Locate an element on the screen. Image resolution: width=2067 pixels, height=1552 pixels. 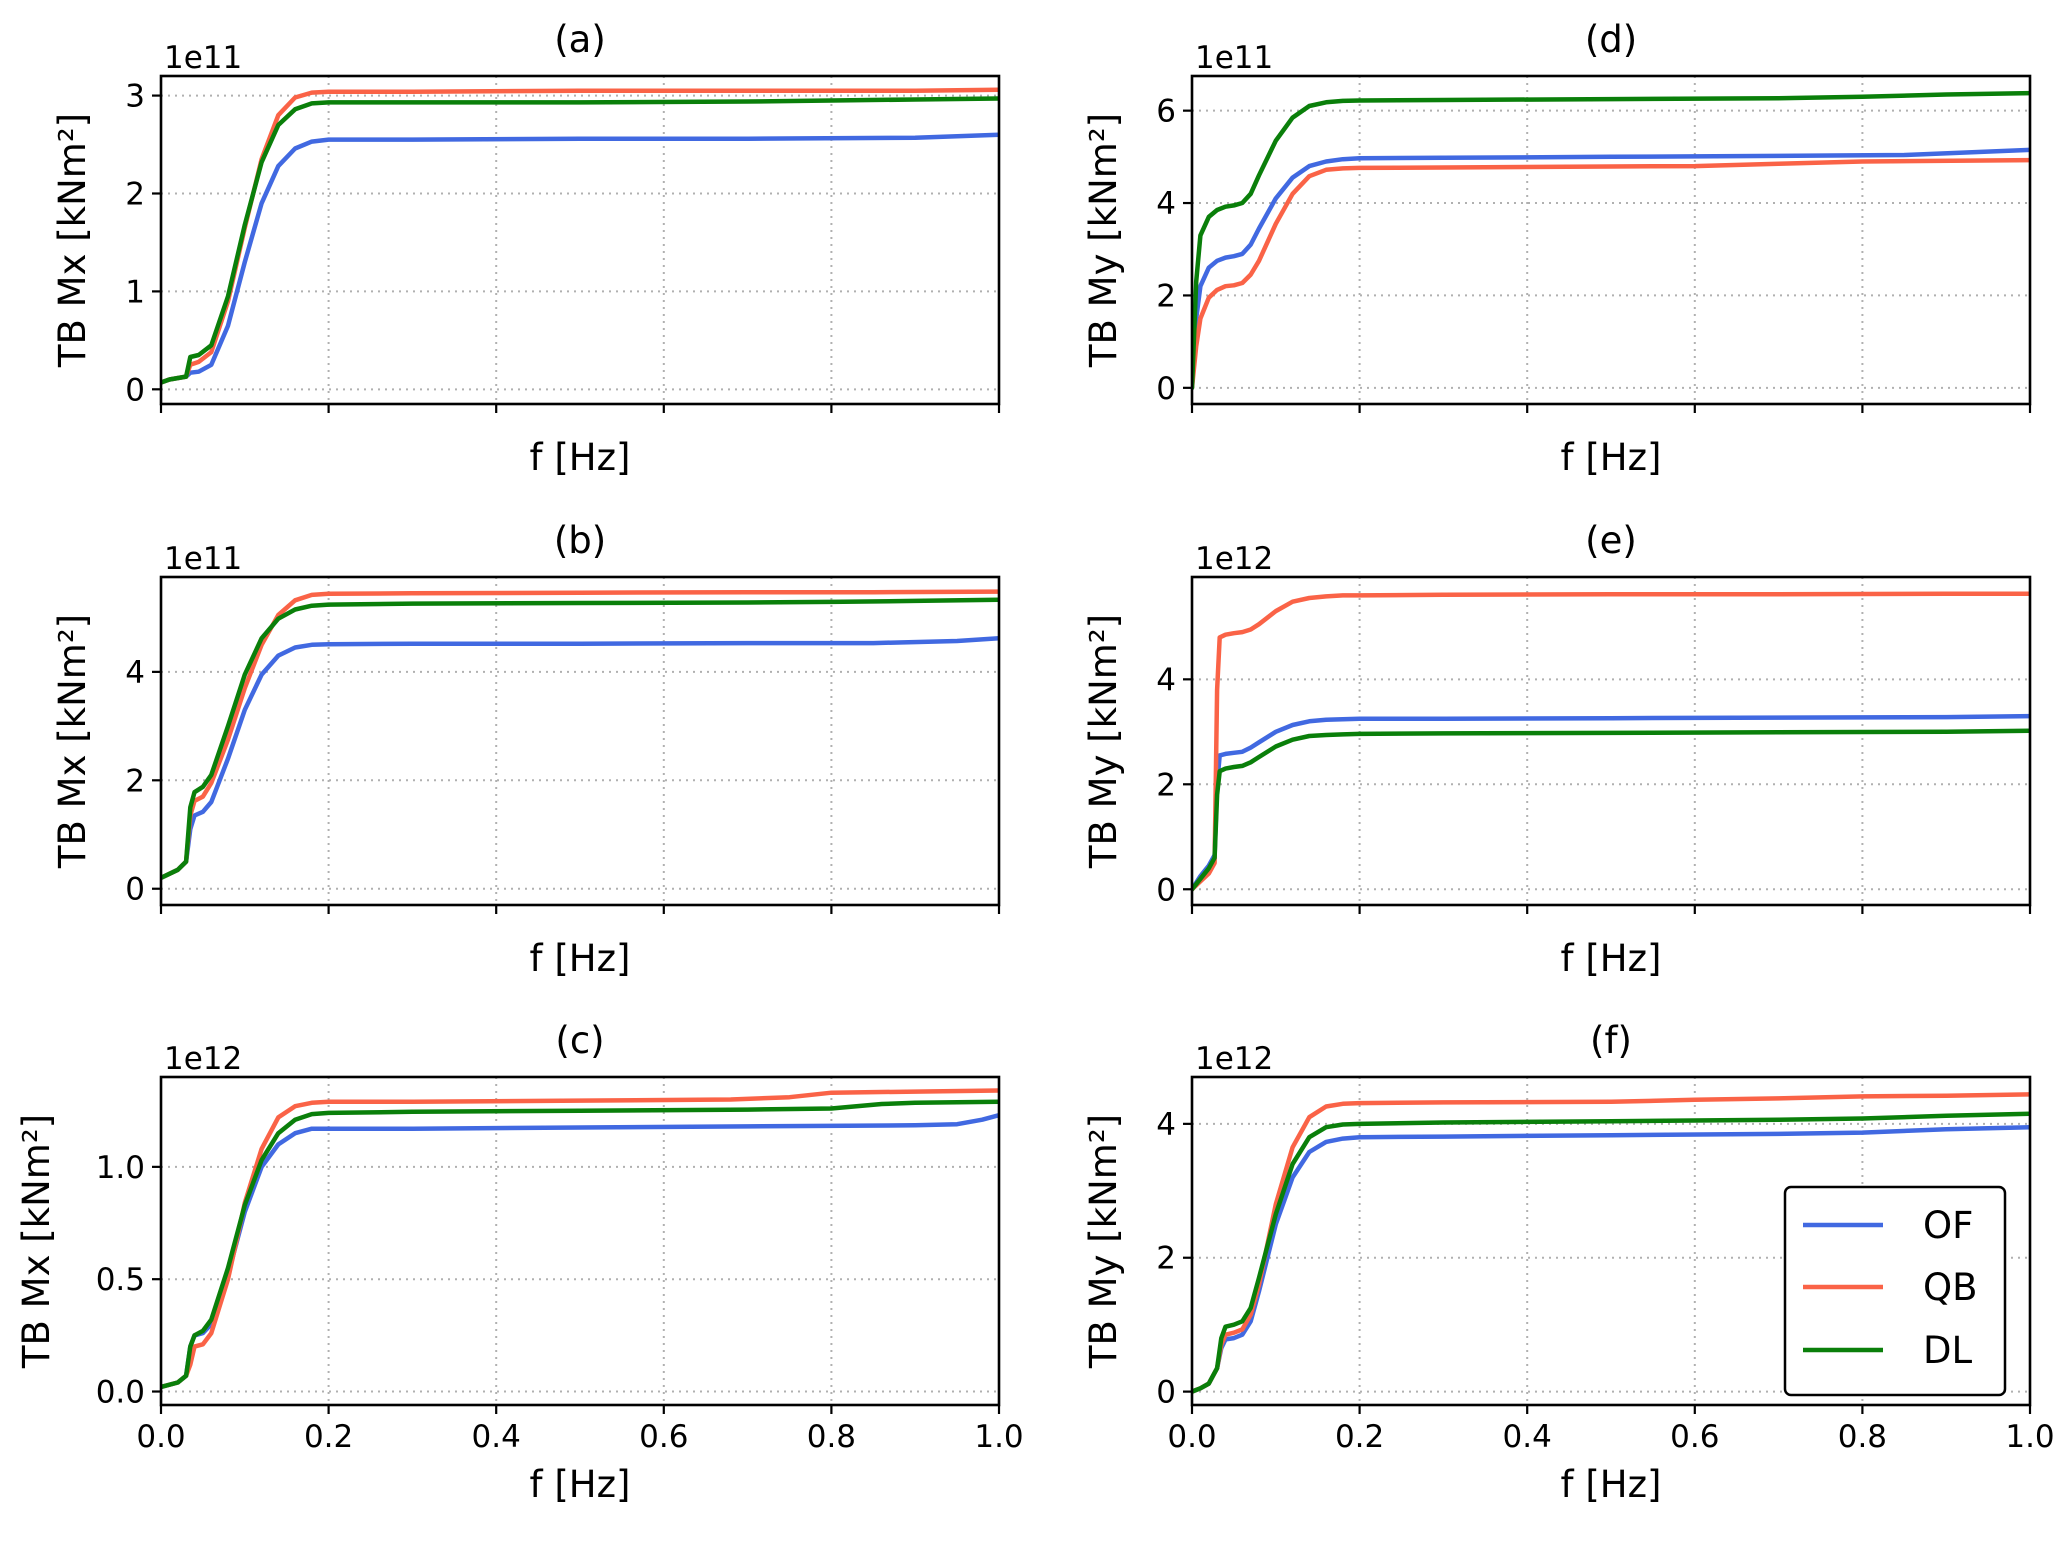
y-tick-label: 6 is located at coordinates (1166, 112).